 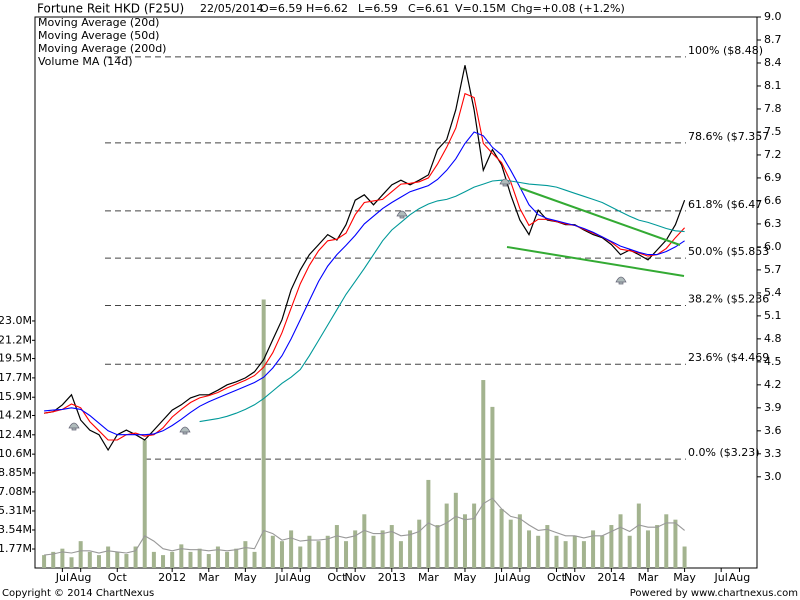 I want to click on y2-tick-label: 21.2M, so click(x=16, y=339).